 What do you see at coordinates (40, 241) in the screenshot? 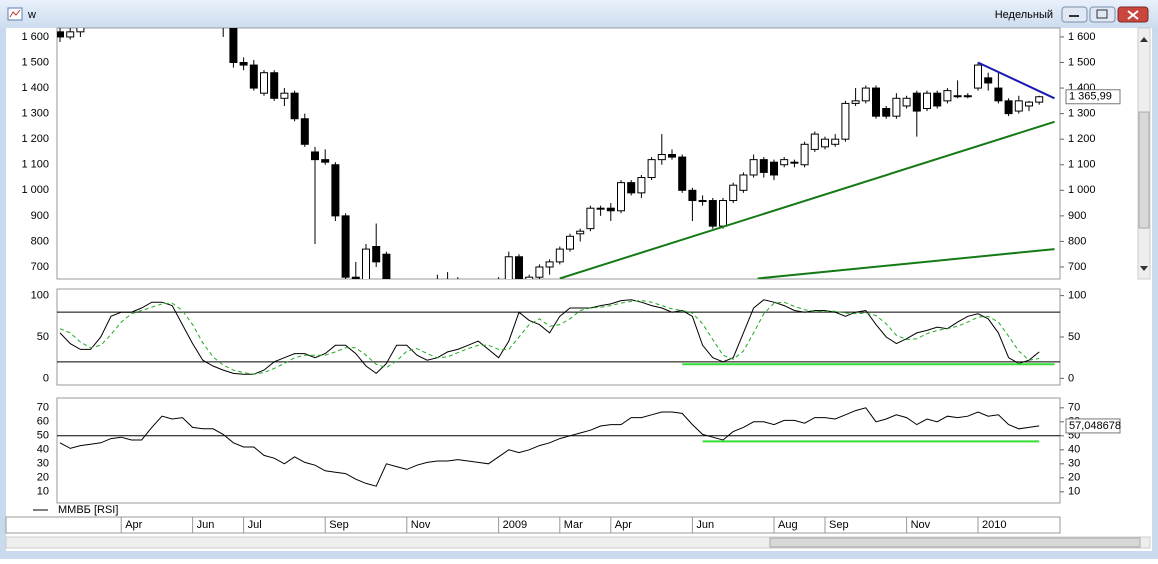
I see `y-tick-label-left: 800` at bounding box center [40, 241].